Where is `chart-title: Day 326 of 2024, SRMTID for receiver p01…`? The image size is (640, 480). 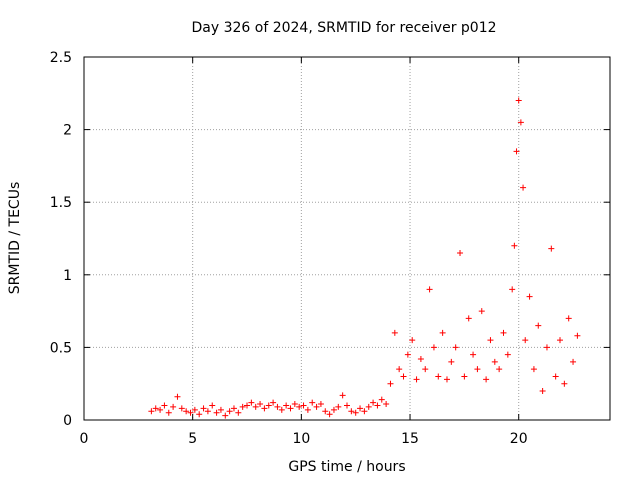
chart-title: Day 326 of 2024, SRMTID for receiver p01… is located at coordinates (343, 28).